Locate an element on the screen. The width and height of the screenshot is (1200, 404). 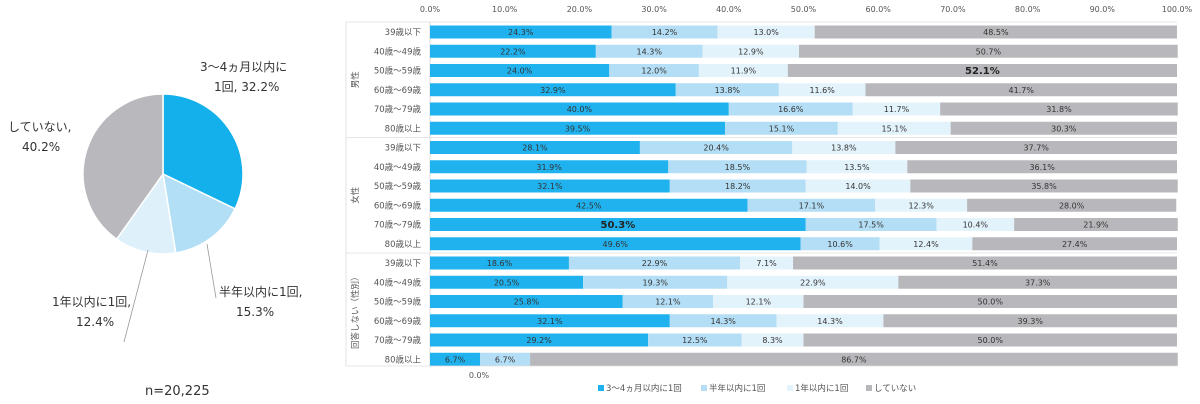
data-label: 27.4% is located at coordinates (1075, 244).